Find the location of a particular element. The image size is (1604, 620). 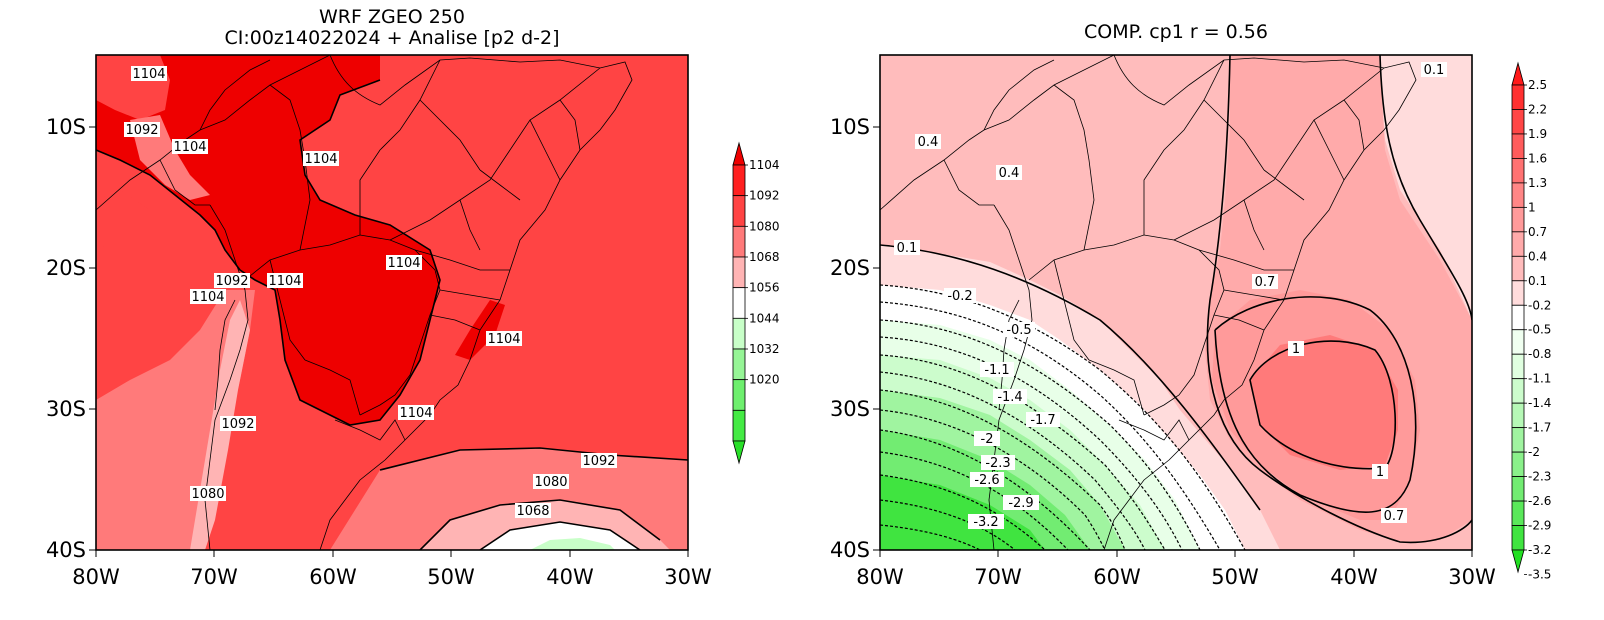

right-clabel: -0.5 is located at coordinates (1018, 330).